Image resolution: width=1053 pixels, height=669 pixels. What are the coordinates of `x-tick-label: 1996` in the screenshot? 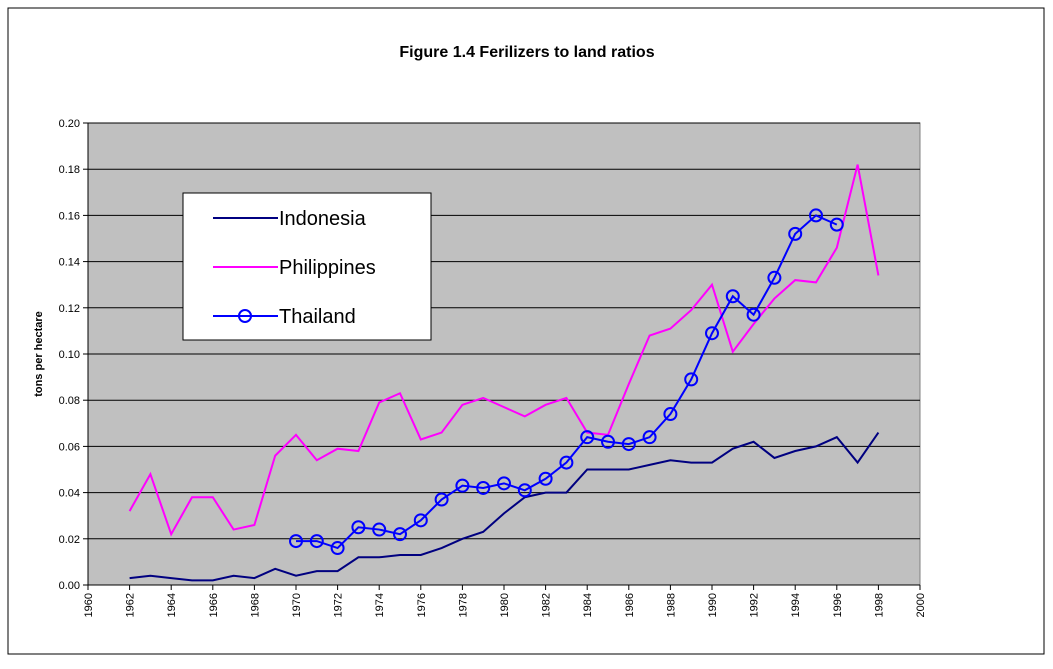 It's located at (838, 605).